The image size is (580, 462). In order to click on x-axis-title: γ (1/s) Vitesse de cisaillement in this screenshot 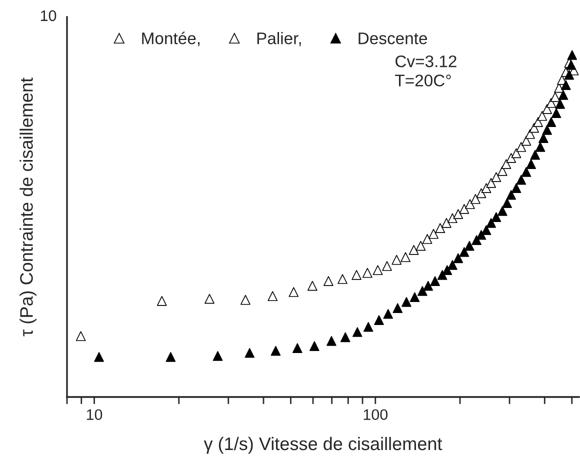, I will do `click(323, 445)`.